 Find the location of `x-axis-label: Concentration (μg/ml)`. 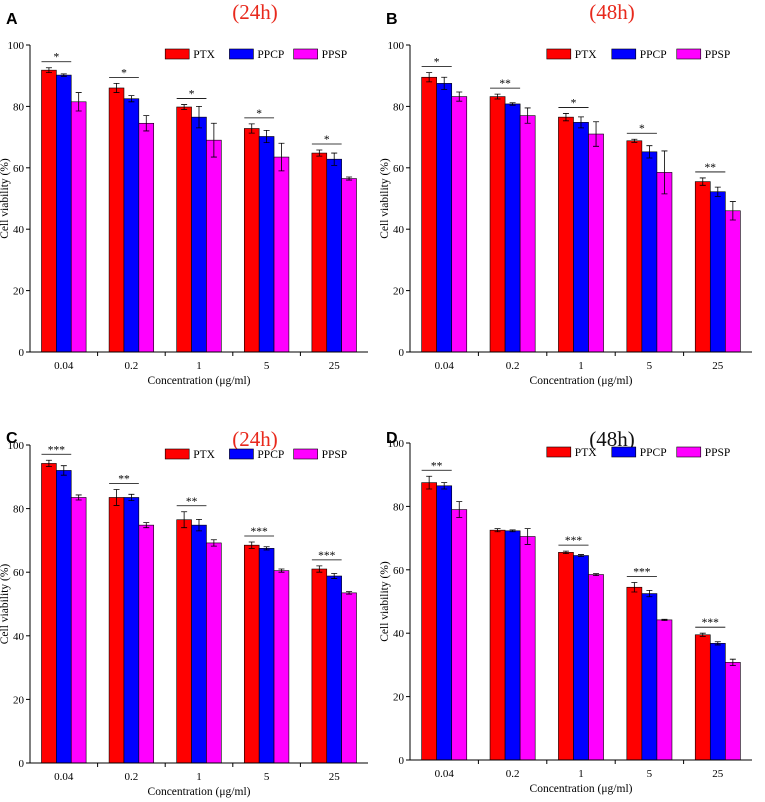

x-axis-label: Concentration (μg/ml) is located at coordinates (199, 381).